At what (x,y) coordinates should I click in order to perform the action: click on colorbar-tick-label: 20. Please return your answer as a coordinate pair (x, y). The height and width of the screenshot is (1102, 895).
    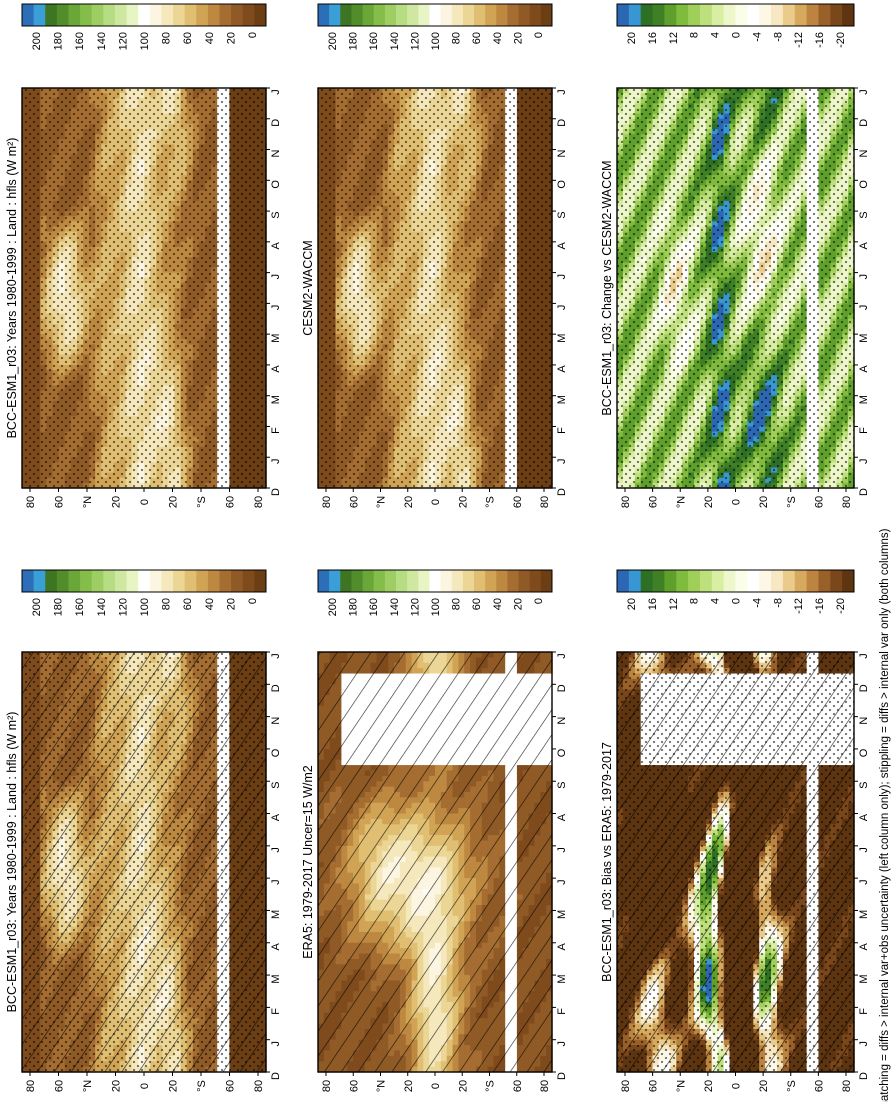
    Looking at the image, I should click on (518, 604).